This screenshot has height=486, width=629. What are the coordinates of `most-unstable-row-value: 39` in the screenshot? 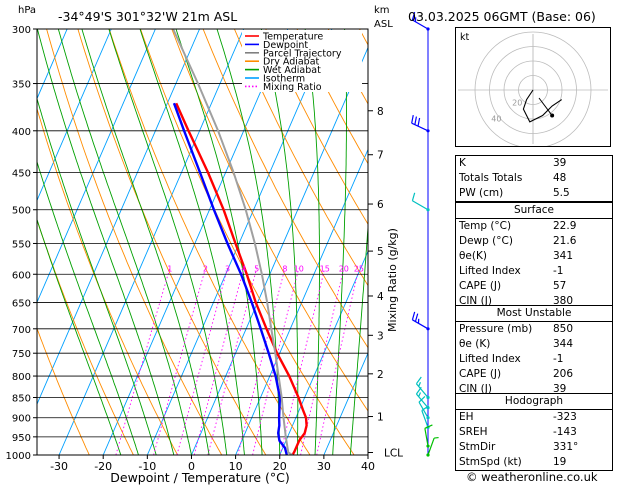 It's located at (560, 389).